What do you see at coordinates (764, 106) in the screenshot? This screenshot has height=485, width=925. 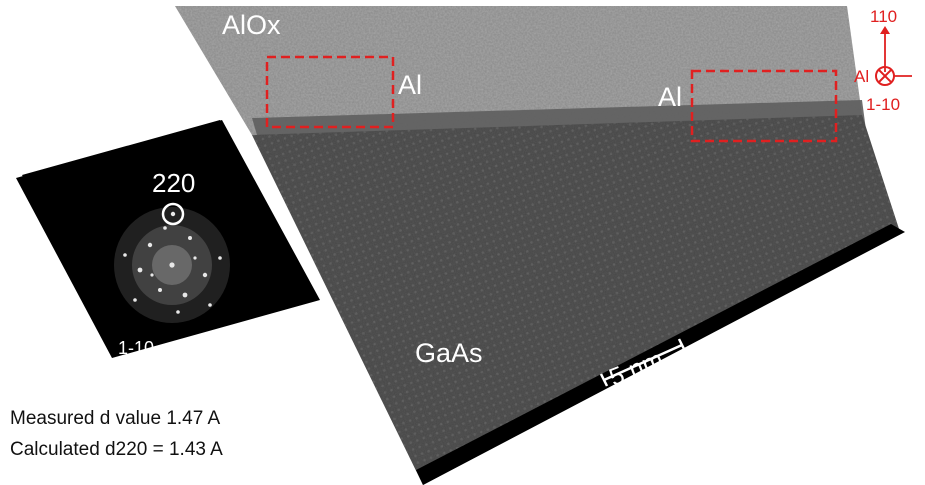 I see `roi-box-right` at bounding box center [764, 106].